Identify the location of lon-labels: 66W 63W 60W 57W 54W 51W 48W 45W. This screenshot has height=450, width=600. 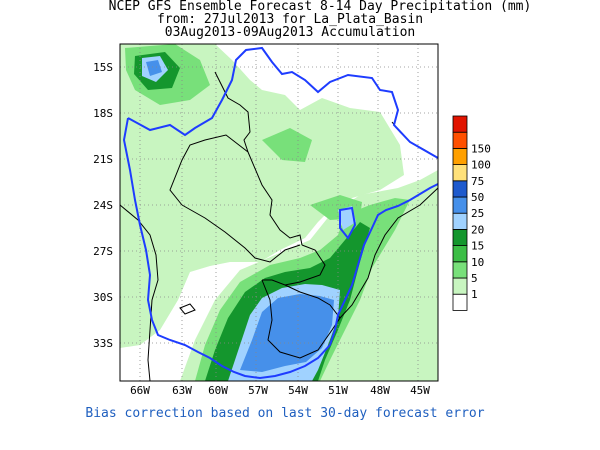
(280, 390).